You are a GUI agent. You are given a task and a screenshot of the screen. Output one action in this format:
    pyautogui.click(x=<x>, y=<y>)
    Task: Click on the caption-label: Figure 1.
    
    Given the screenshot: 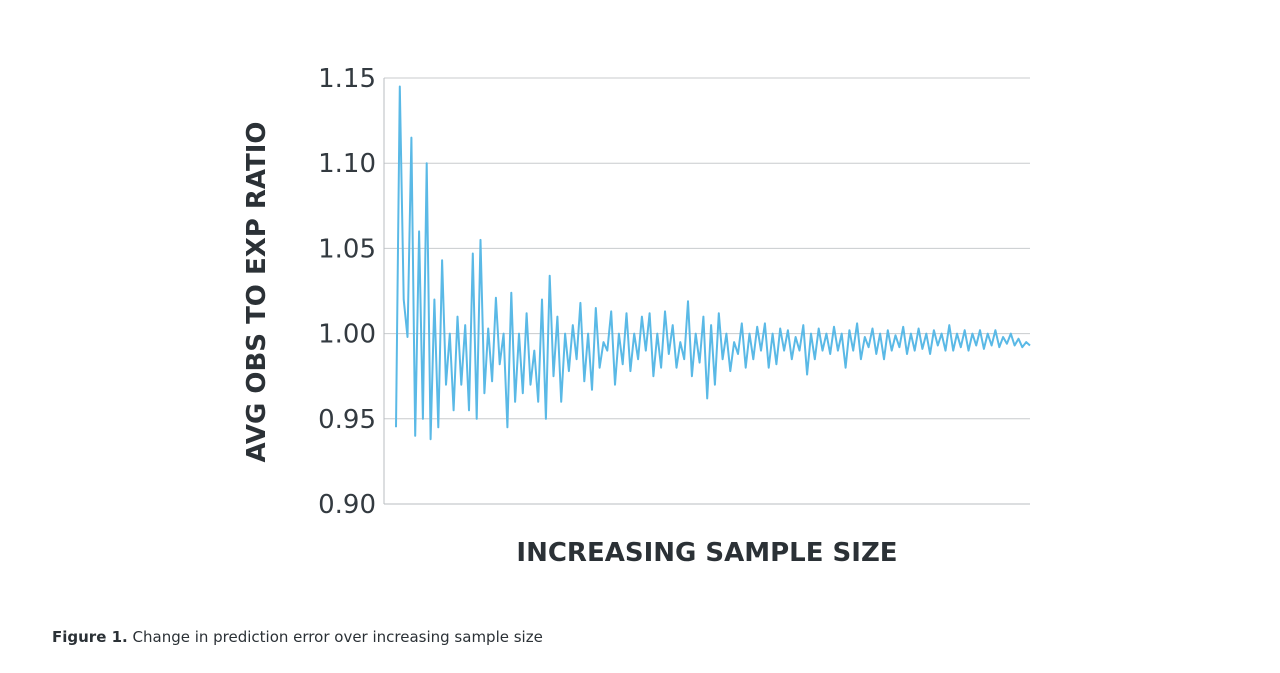 What is the action you would take?
    pyautogui.click(x=90, y=637)
    